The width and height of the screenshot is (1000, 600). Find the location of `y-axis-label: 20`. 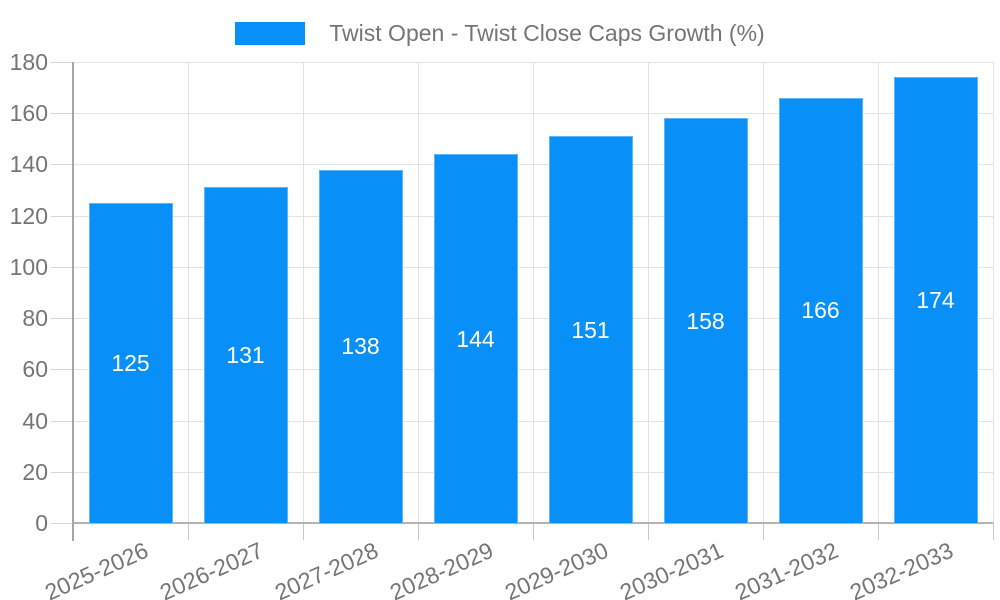

y-axis-label: 20 is located at coordinates (35, 471).